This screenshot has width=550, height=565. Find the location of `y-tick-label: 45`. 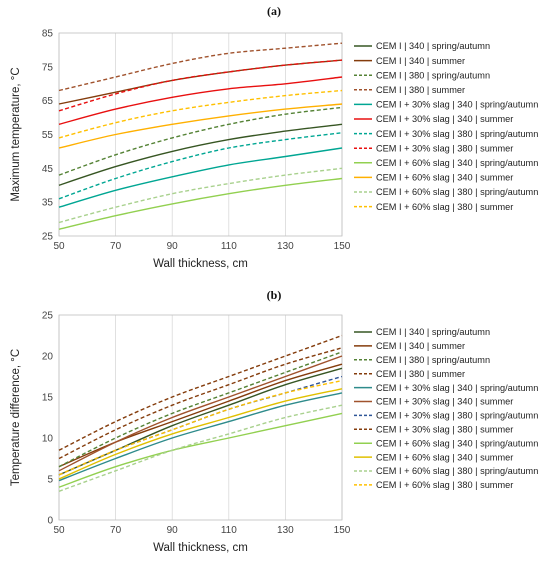

y-tick-label: 45 is located at coordinates (48, 169).